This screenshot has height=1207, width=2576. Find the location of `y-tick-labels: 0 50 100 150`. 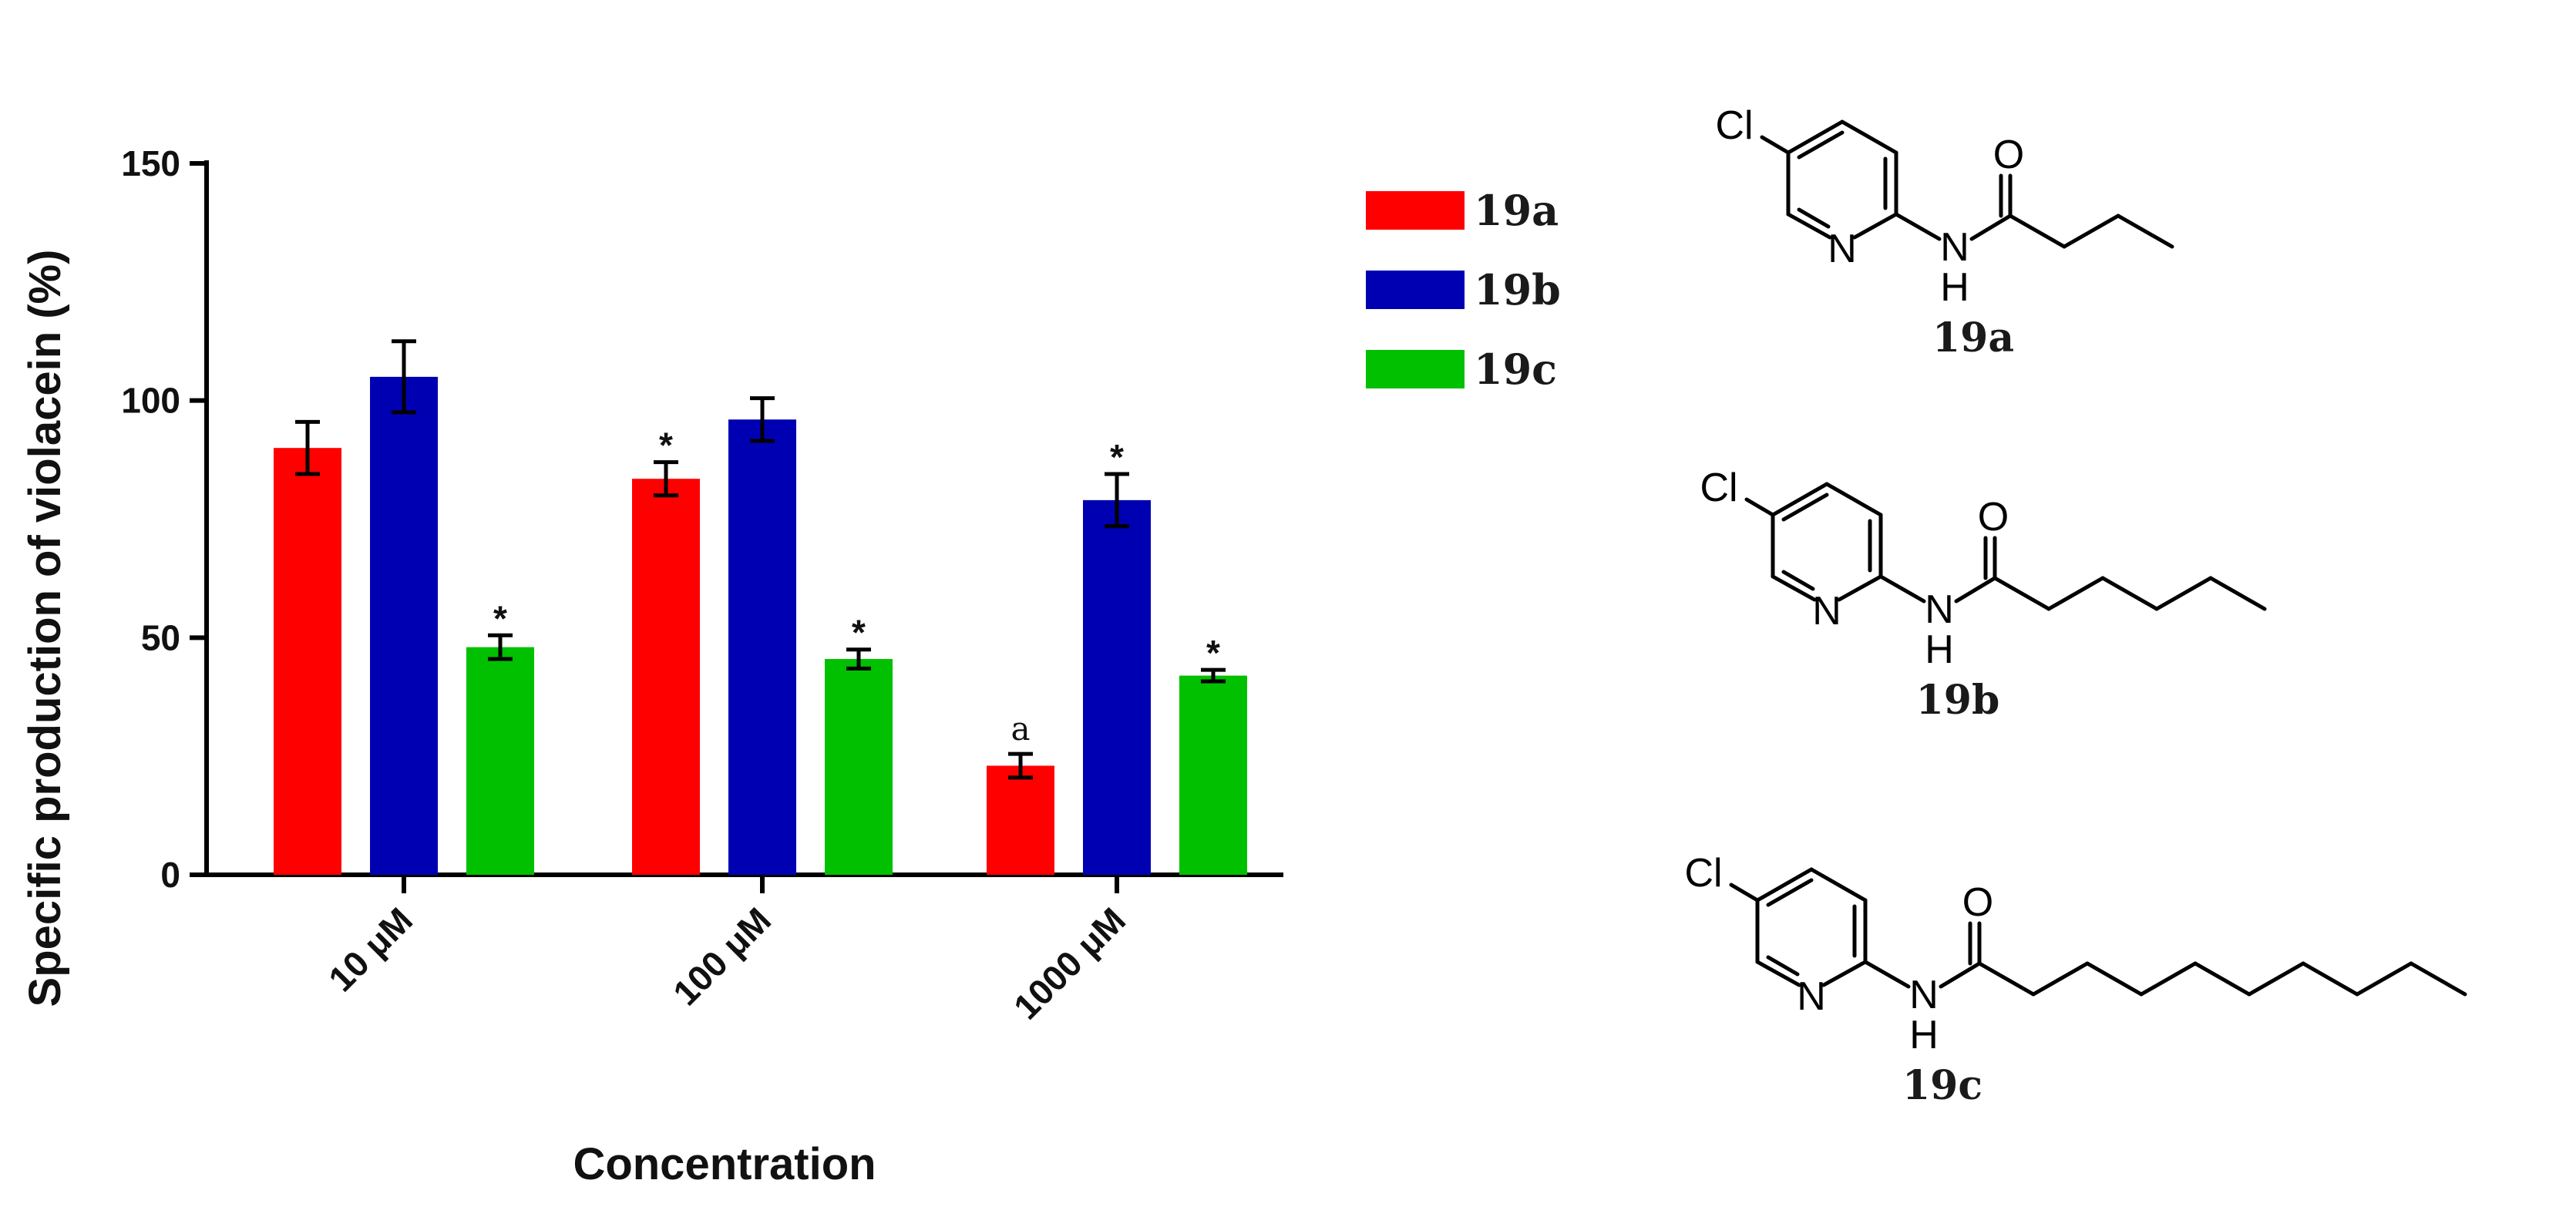

y-tick-labels: 0 50 100 150 is located at coordinates (150, 519).